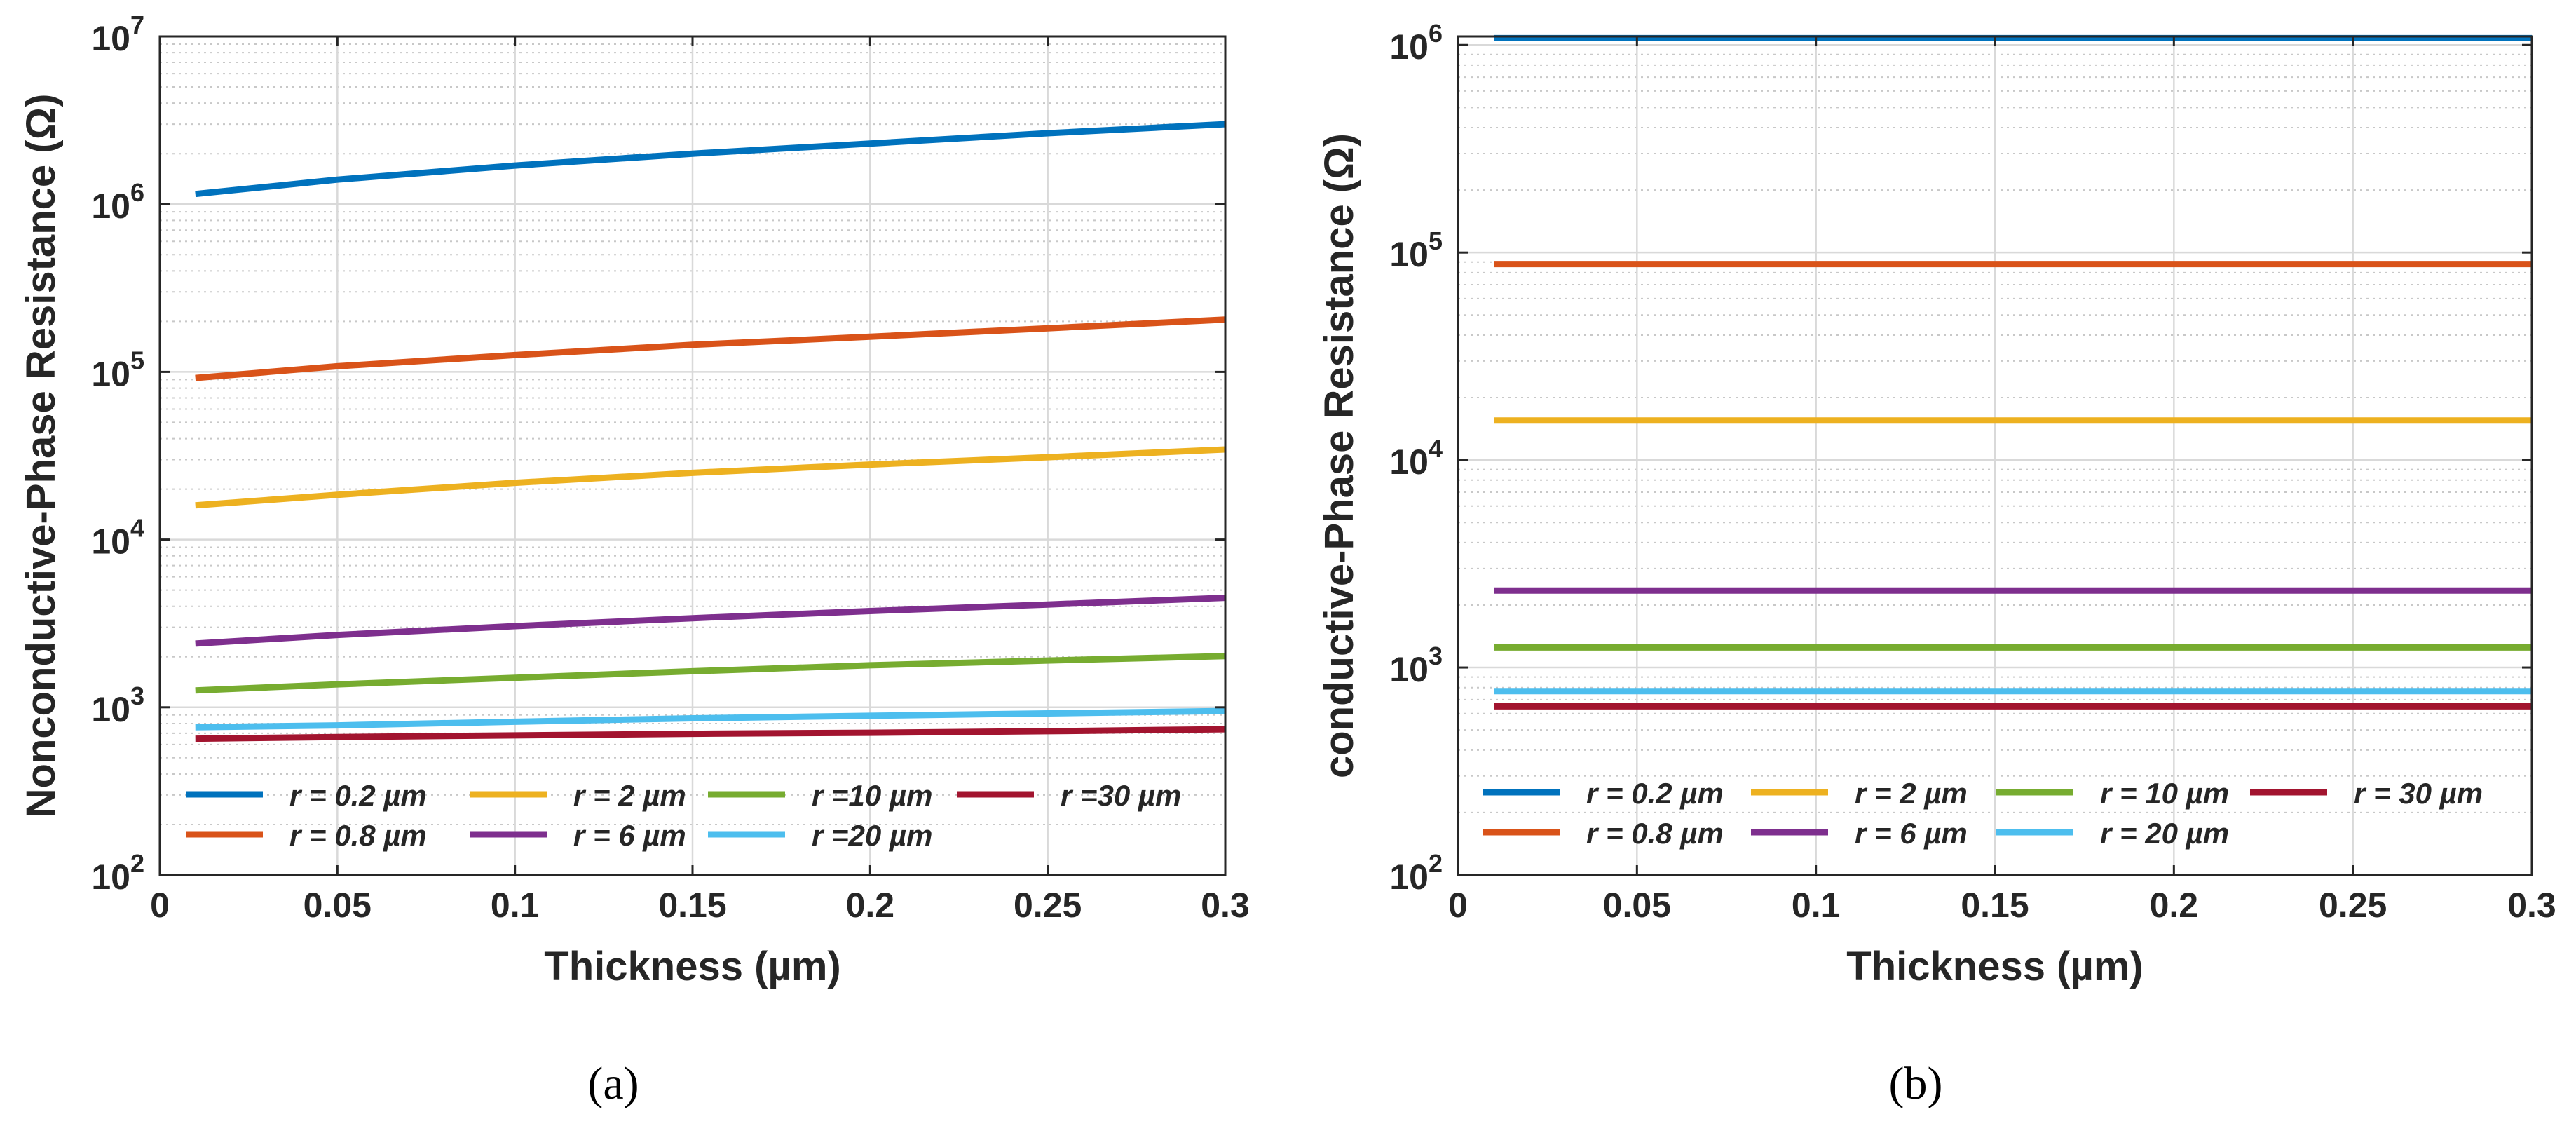 The height and width of the screenshot is (1126, 2576). What do you see at coordinates (41, 456) in the screenshot?
I see `y-axis-label: Nonconductive-Phase Resistance (Ω)` at bounding box center [41, 456].